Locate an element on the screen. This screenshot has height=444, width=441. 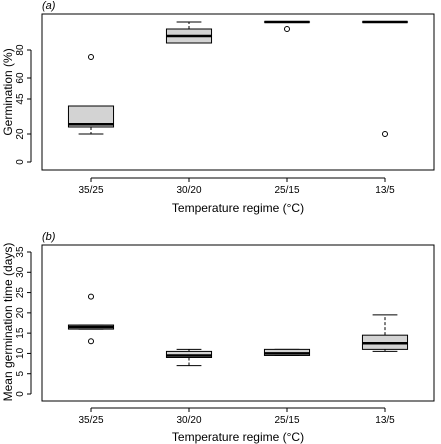
panel-a-tag: (a) is located at coordinates (49, 6).